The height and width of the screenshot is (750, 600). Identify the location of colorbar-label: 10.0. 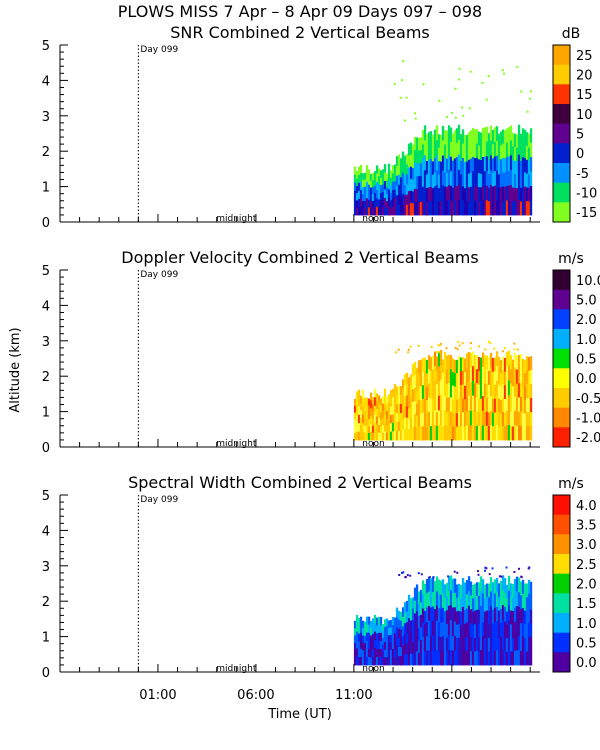
(588, 281).